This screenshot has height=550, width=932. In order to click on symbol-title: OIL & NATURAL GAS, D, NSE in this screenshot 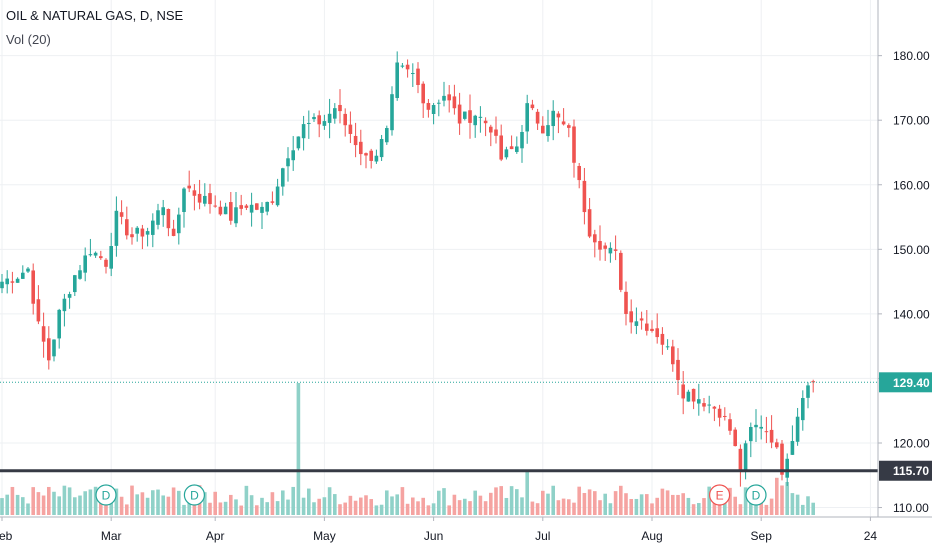, I will do `click(95, 15)`.